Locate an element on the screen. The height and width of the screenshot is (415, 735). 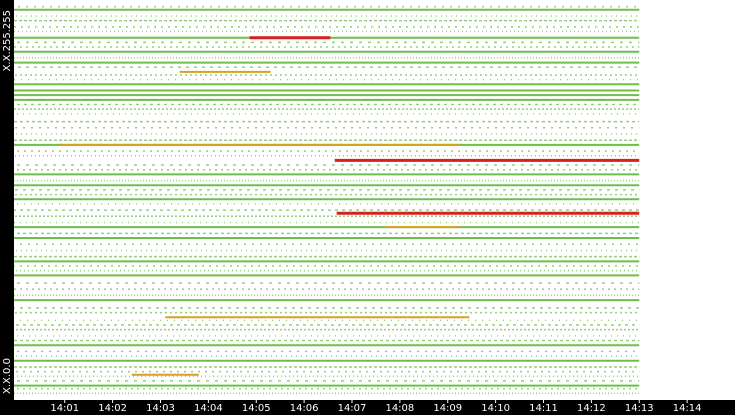
x-tick-label: 14:11 is located at coordinates (543, 408).